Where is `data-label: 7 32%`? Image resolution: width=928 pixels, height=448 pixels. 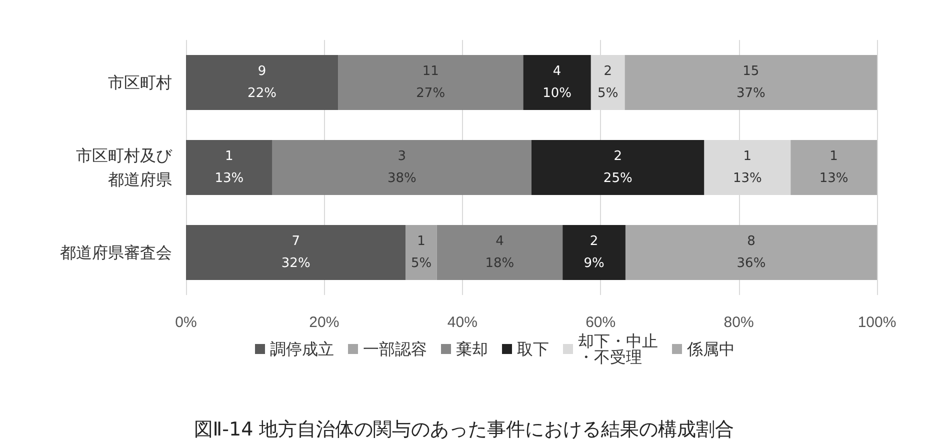
data-label: 7 32% is located at coordinates (295, 252).